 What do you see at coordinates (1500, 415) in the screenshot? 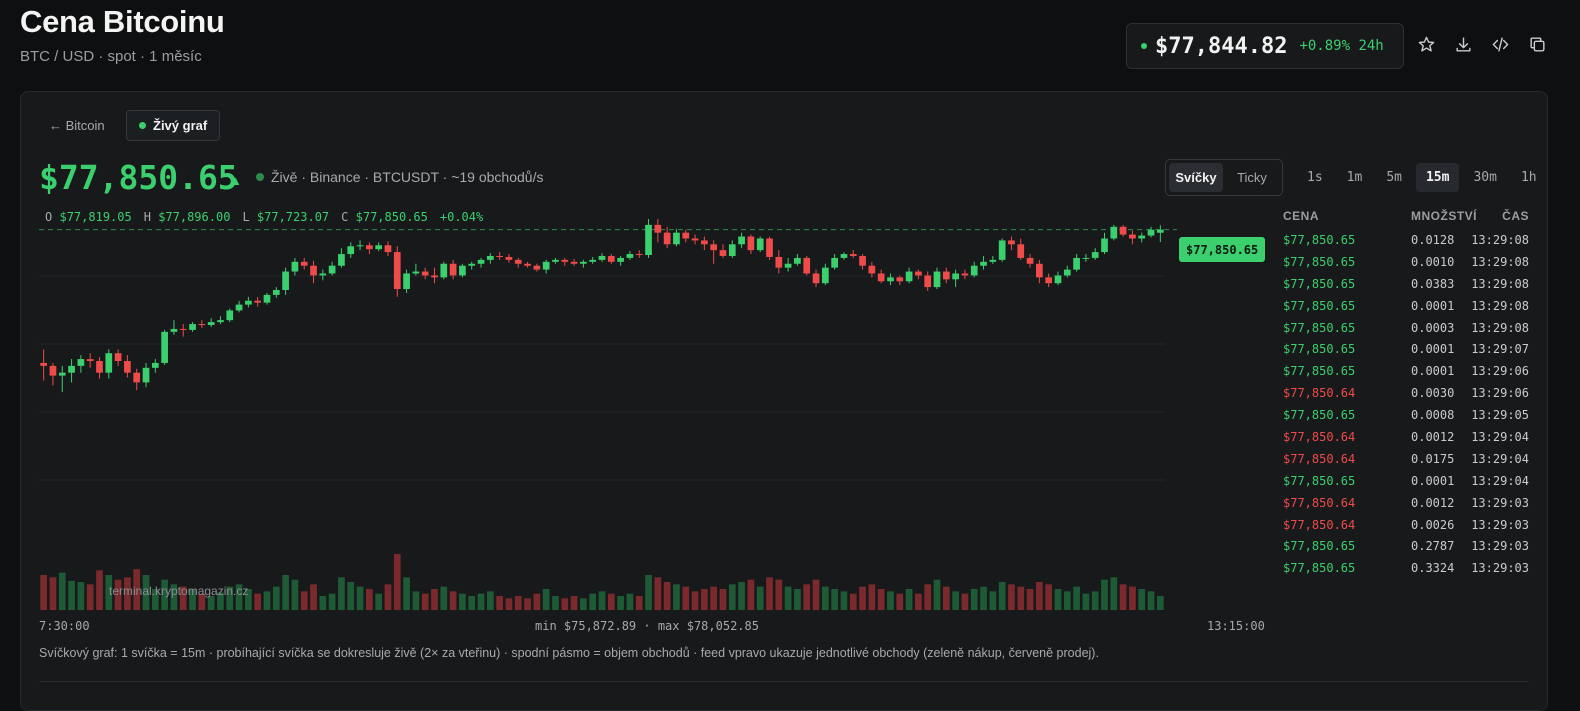
I see `trade-time: 13:29:05` at bounding box center [1500, 415].